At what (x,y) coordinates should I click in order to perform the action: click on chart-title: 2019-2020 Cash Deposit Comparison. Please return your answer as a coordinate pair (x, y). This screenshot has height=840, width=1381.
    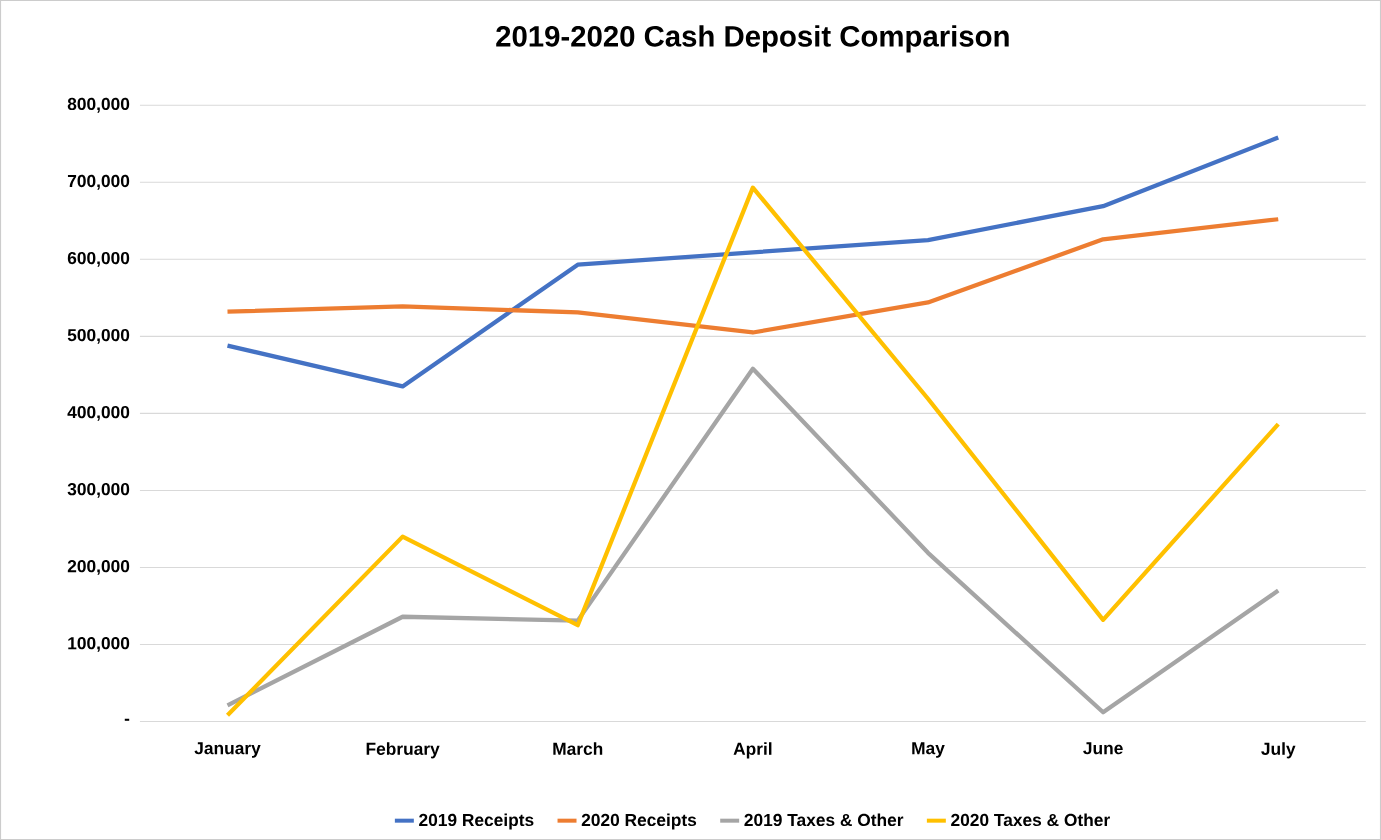
    Looking at the image, I should click on (752, 39).